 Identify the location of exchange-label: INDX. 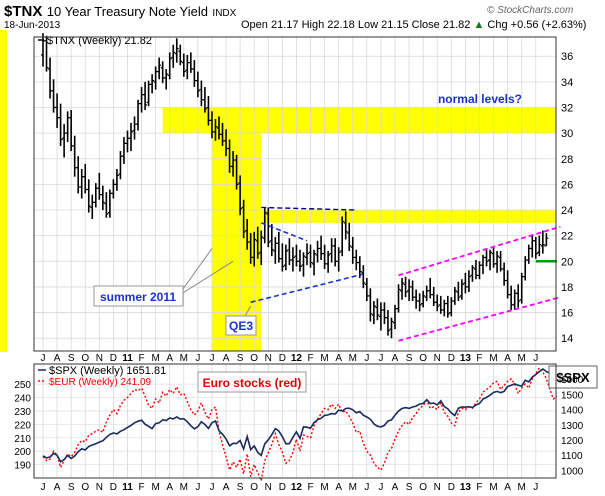
(224, 13).